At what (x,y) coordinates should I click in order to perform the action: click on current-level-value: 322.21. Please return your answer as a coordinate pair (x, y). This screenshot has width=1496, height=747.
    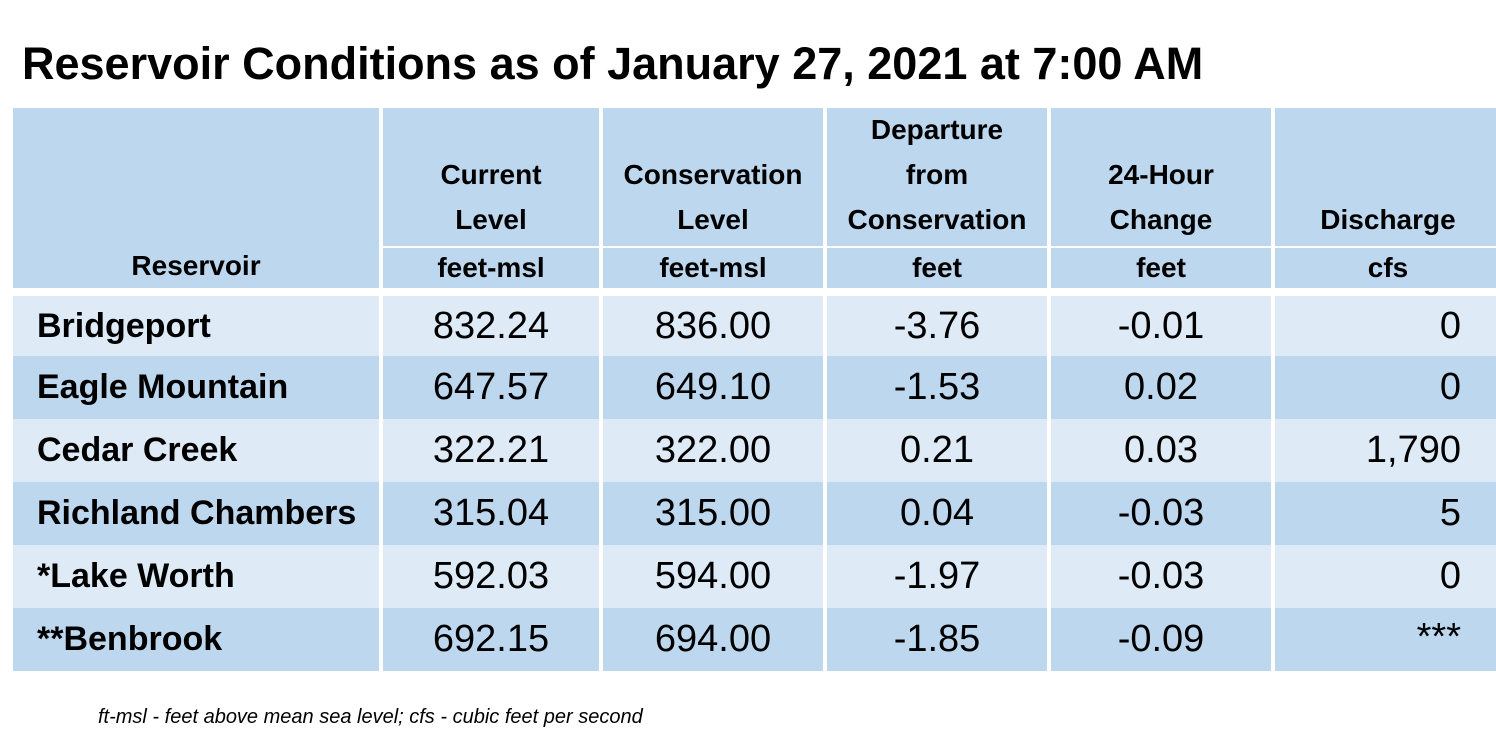
    Looking at the image, I should click on (491, 450).